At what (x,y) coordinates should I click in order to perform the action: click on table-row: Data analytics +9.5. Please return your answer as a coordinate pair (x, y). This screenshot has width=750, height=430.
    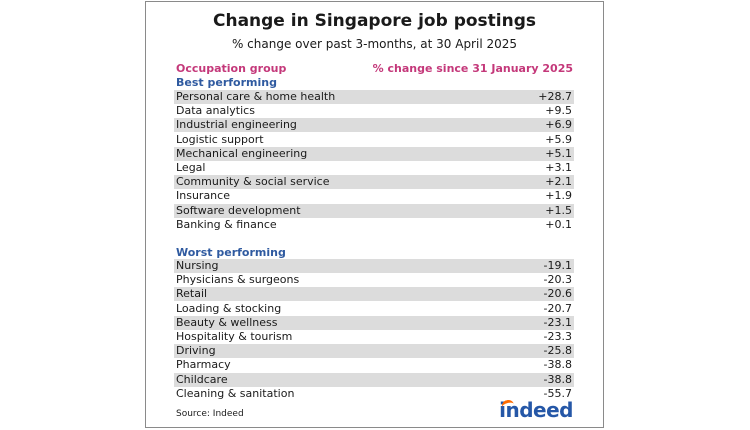
    Looking at the image, I should click on (374, 111).